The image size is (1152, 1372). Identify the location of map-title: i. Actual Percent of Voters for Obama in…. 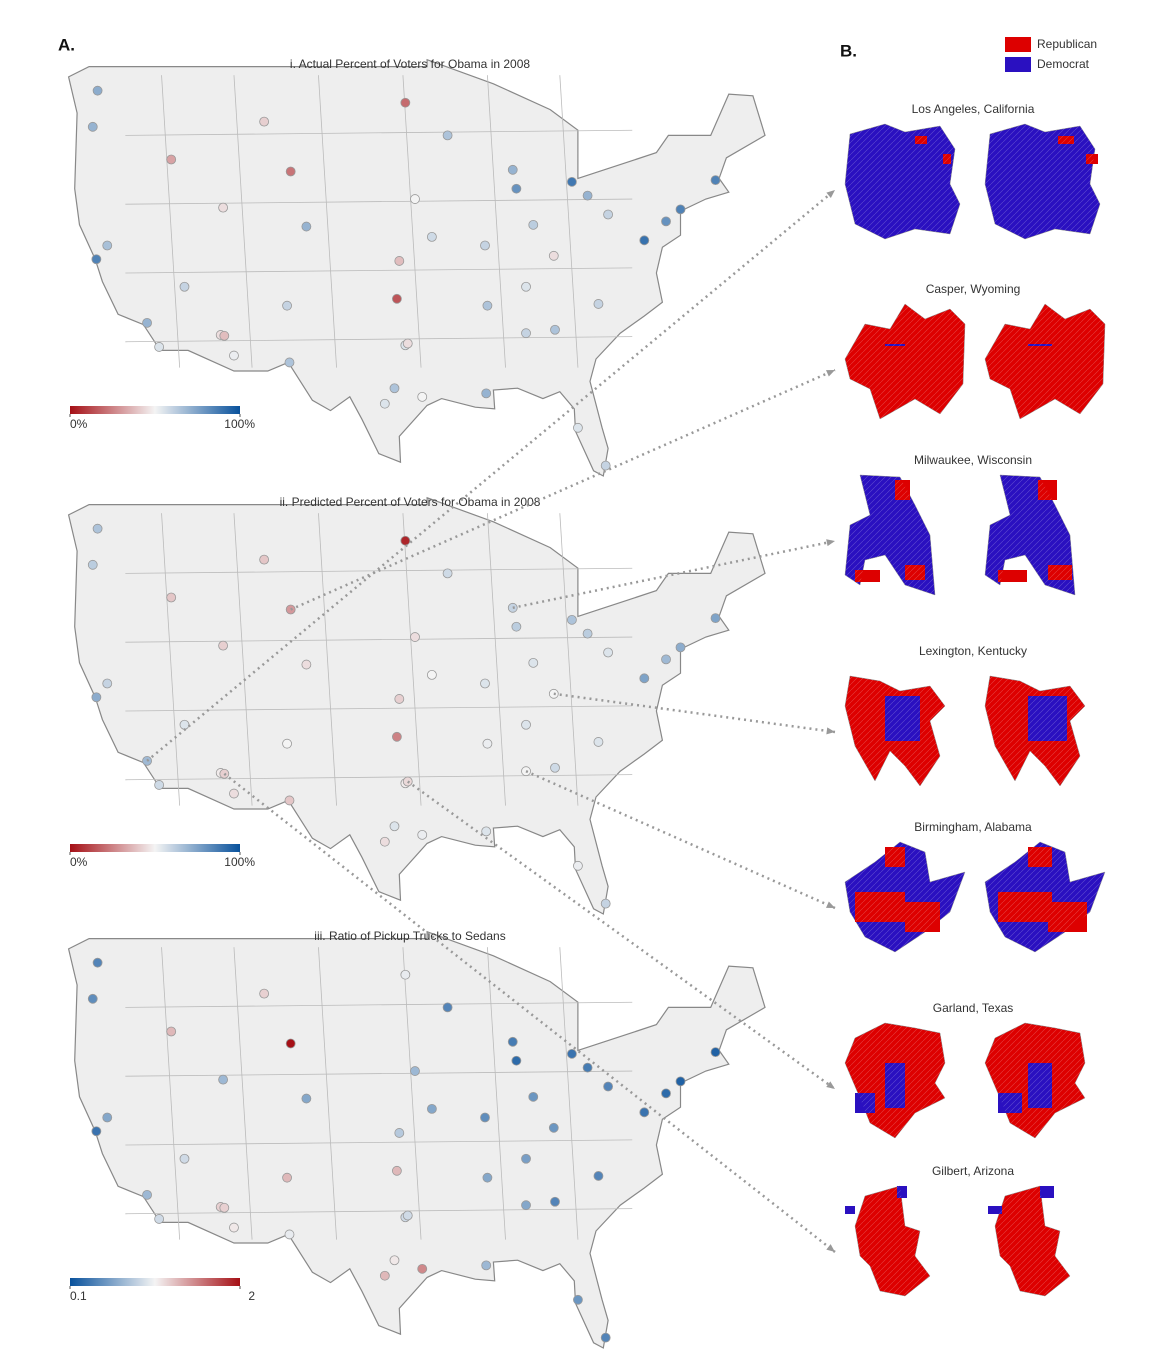
(410, 64).